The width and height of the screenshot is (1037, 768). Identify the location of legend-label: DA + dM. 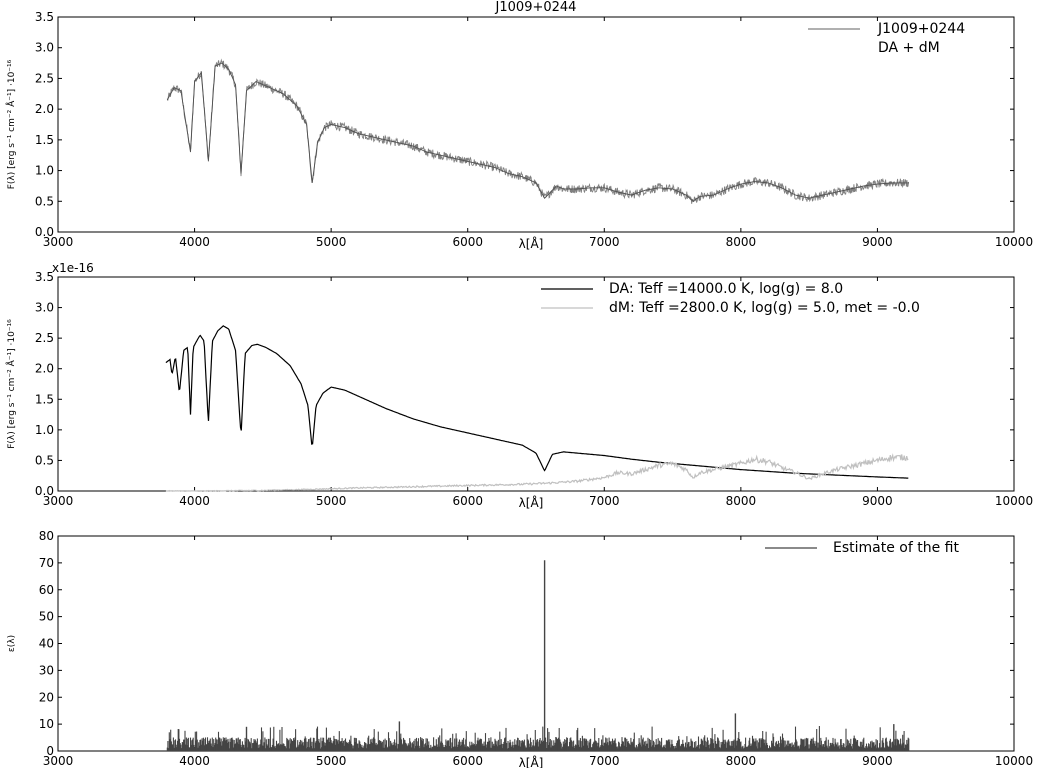
(909, 48).